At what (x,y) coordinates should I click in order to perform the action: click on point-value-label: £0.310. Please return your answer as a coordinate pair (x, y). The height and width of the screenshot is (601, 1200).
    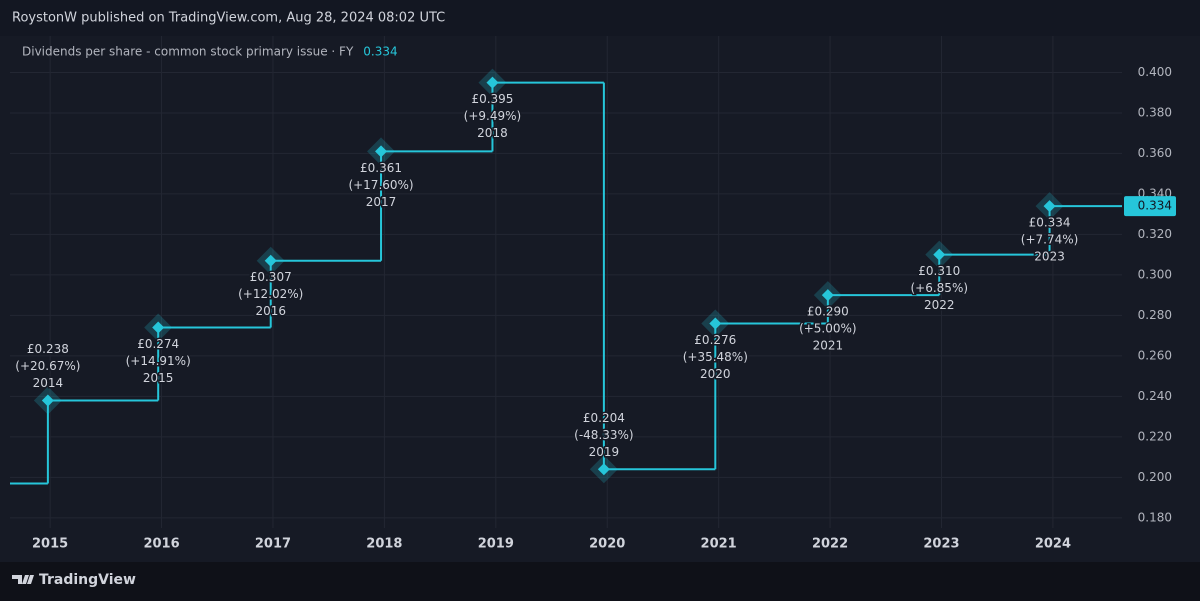
    Looking at the image, I should click on (939, 271).